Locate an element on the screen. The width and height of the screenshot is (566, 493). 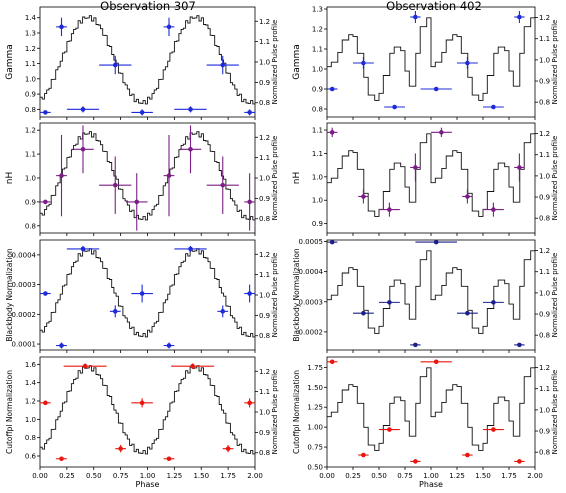
y-tick-label: 0.6 is located at coordinates (31, 457).